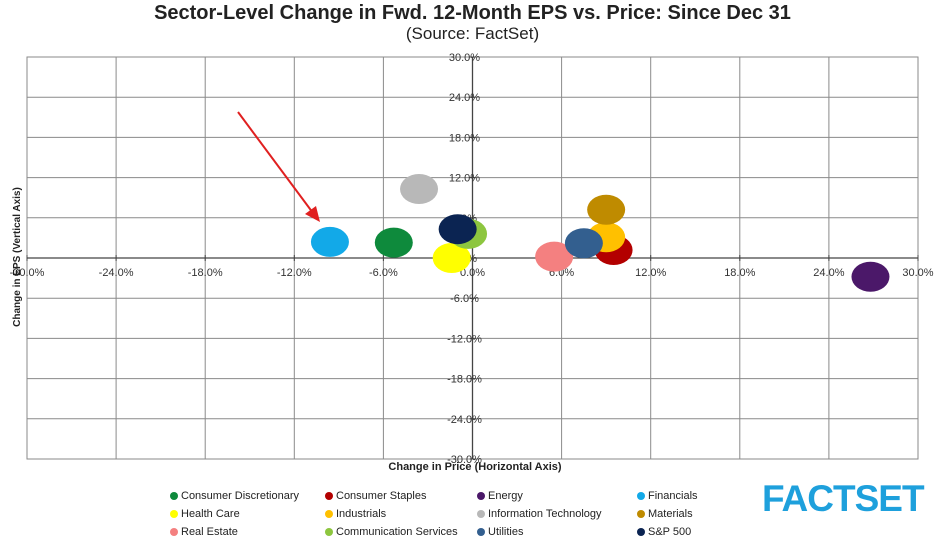 This screenshot has height=559, width=945. I want to click on x-tick-label: 30.0%, so click(917, 273).